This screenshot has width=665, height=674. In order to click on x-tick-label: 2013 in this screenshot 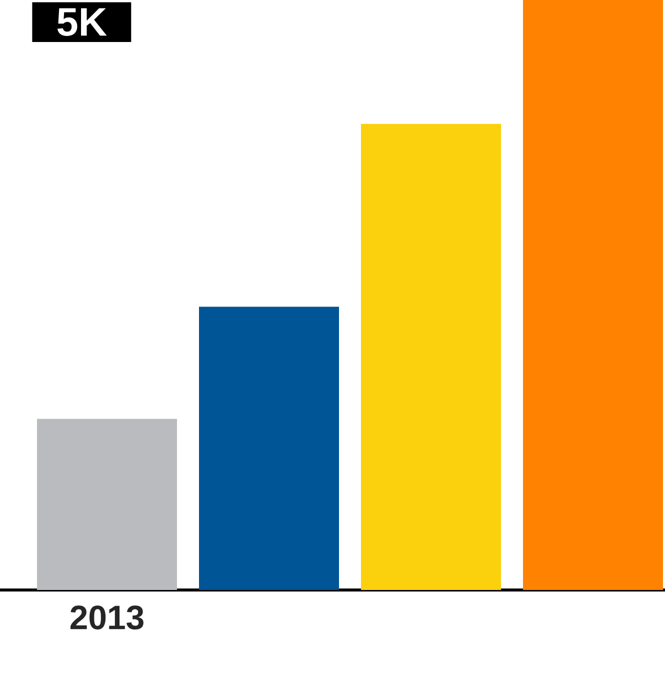, I will do `click(107, 618)`.